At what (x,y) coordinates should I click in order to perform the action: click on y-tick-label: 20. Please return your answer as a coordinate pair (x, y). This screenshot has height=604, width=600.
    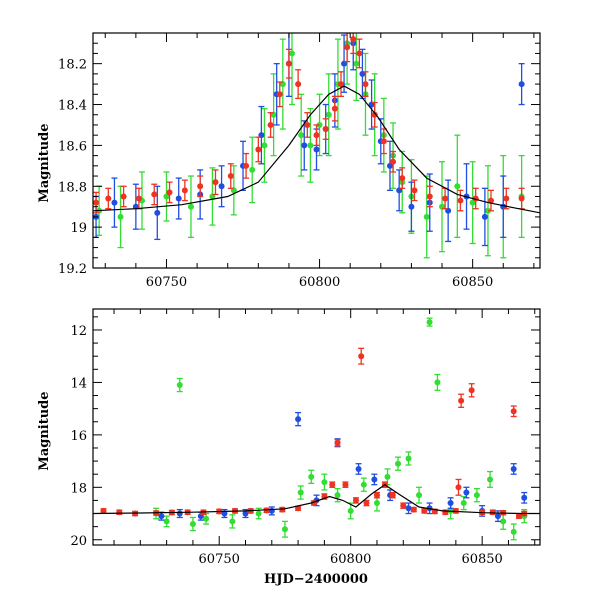
    Looking at the image, I should click on (78, 541).